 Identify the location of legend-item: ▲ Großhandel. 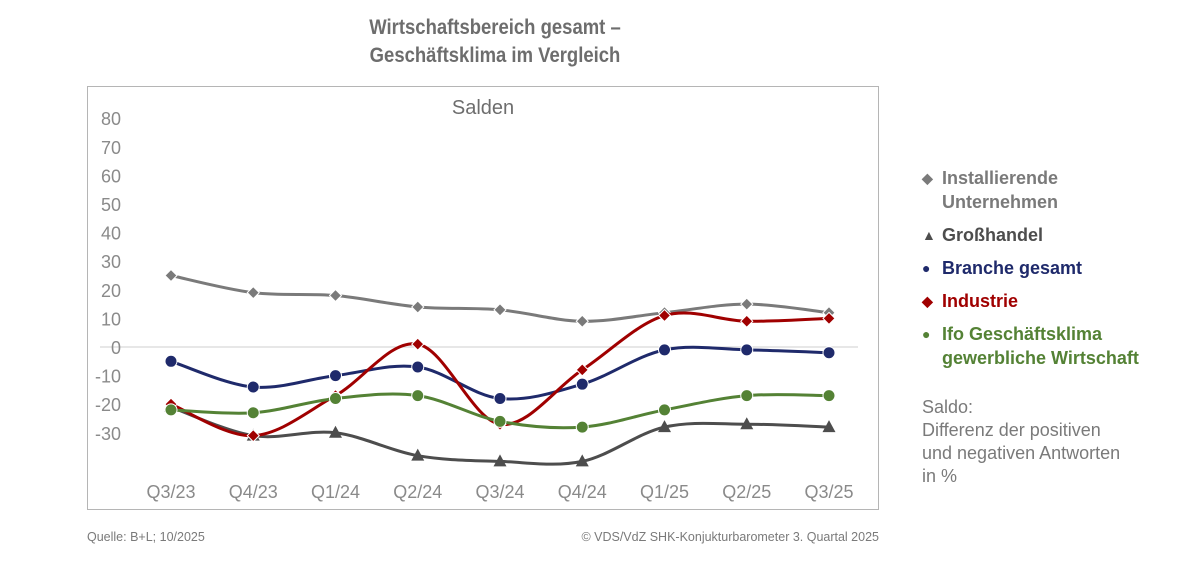
(1030, 235).